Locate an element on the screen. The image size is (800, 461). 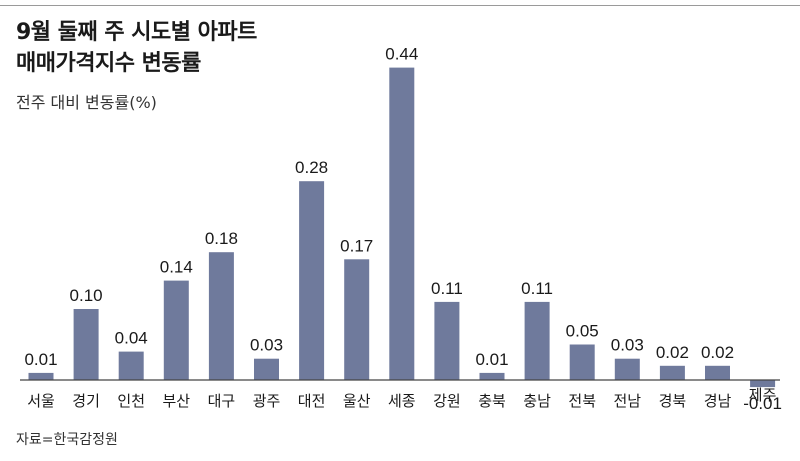
category-label-1: 서울 is located at coordinates (41, 401).